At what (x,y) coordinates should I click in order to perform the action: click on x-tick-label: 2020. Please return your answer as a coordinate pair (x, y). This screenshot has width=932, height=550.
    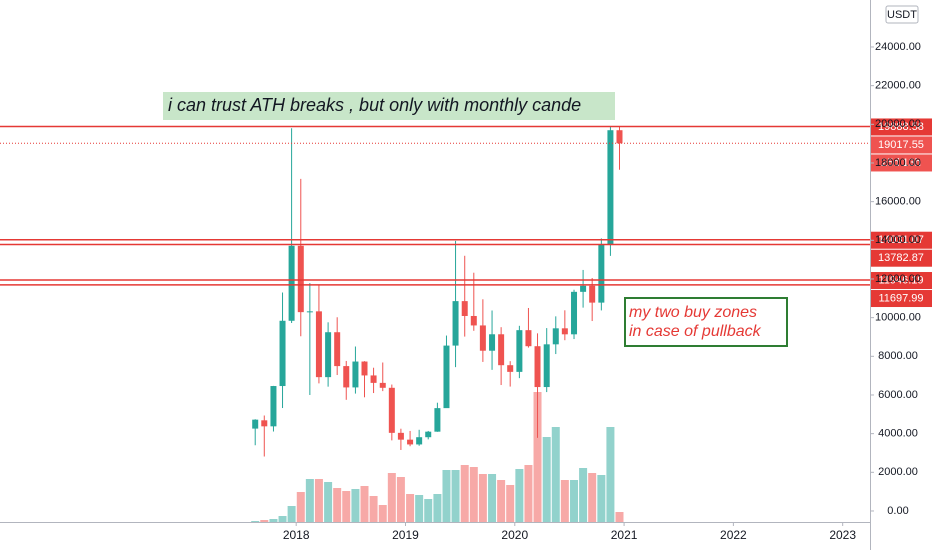
    Looking at the image, I should click on (514, 535).